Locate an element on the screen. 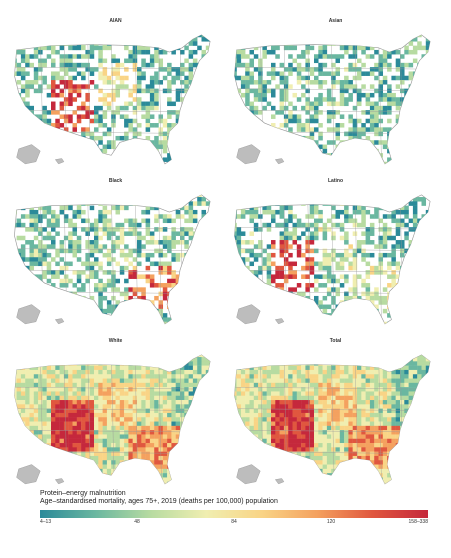 Image resolution: width=451 pixels, height=558 pixels. map-panel-white: White is located at coordinates (115, 423).